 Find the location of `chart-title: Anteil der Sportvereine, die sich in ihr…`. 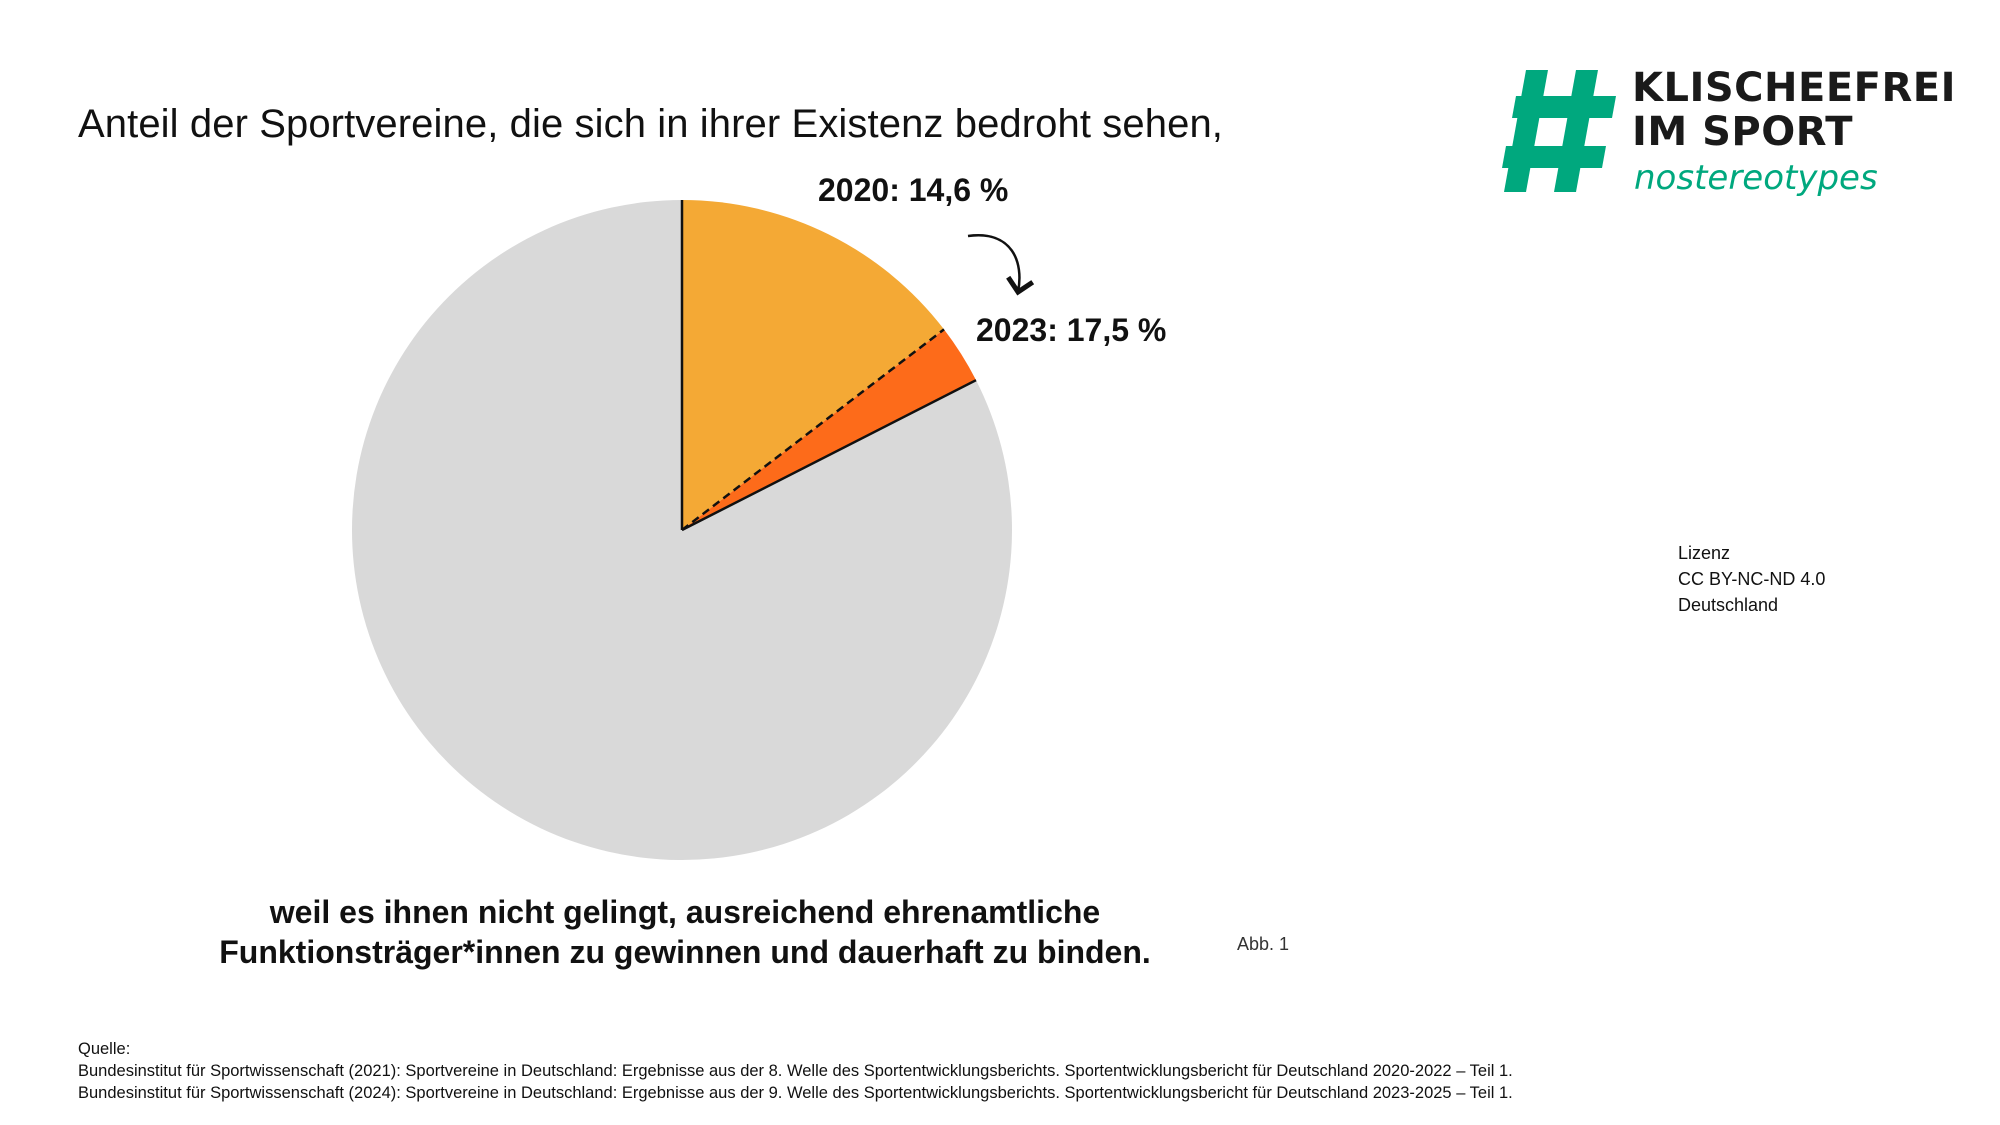

chart-title: Anteil der Sportvereine, die sich in ihr… is located at coordinates (650, 124).